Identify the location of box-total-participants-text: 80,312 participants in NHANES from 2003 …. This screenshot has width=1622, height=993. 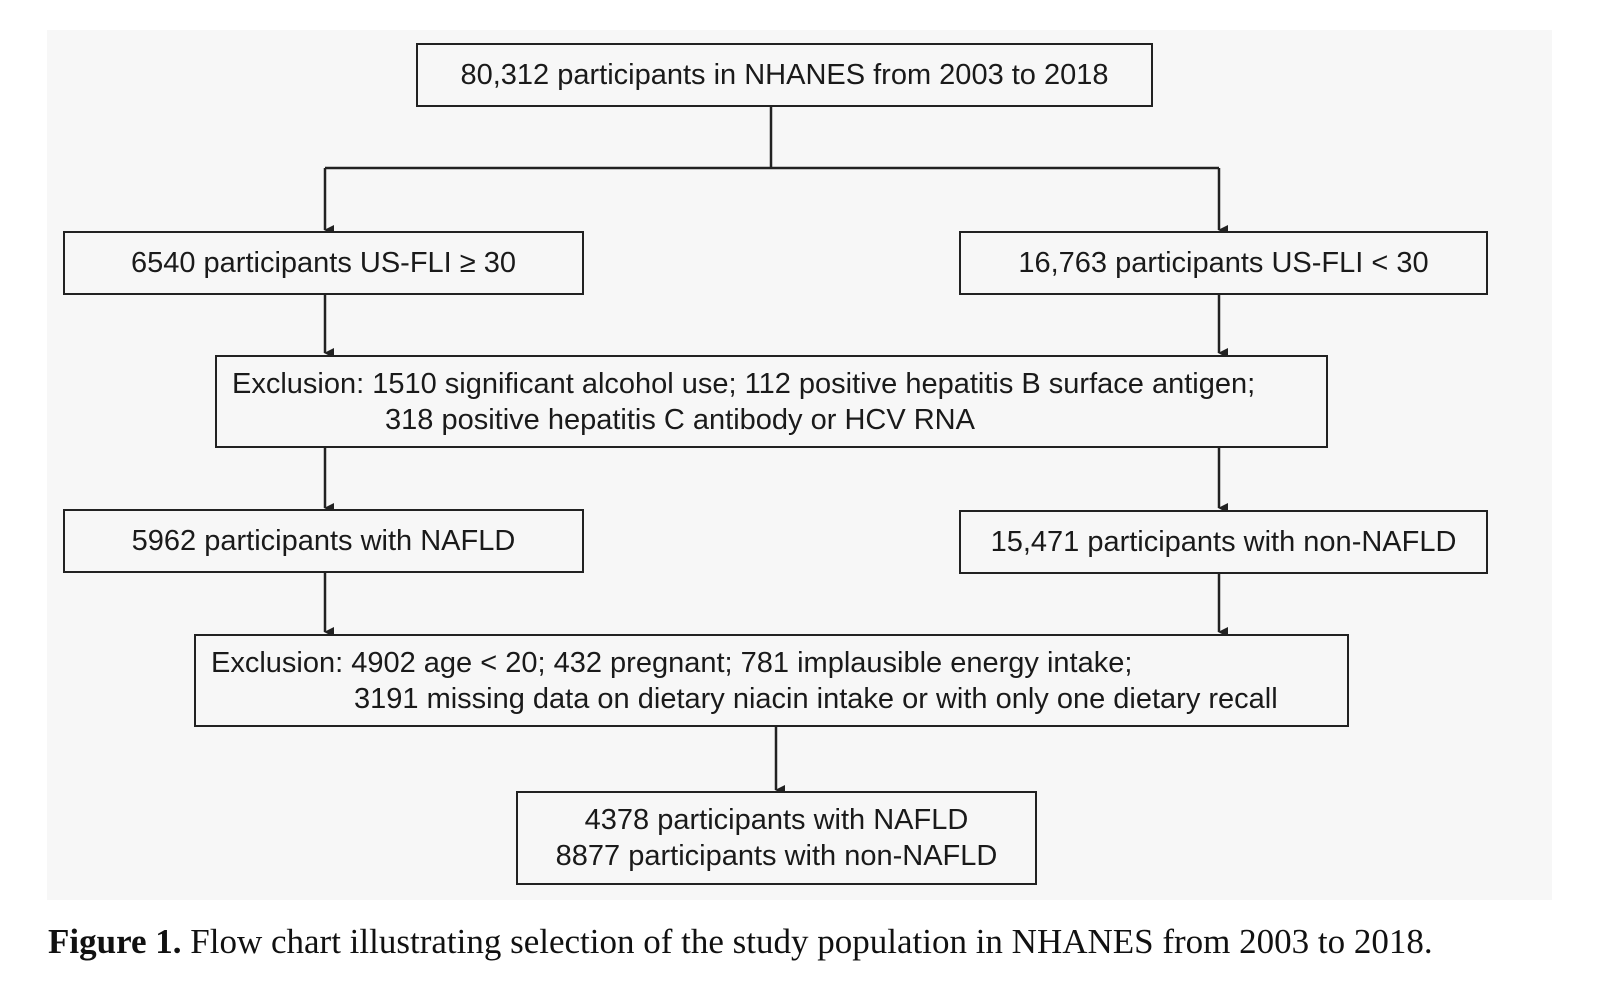
(784, 75).